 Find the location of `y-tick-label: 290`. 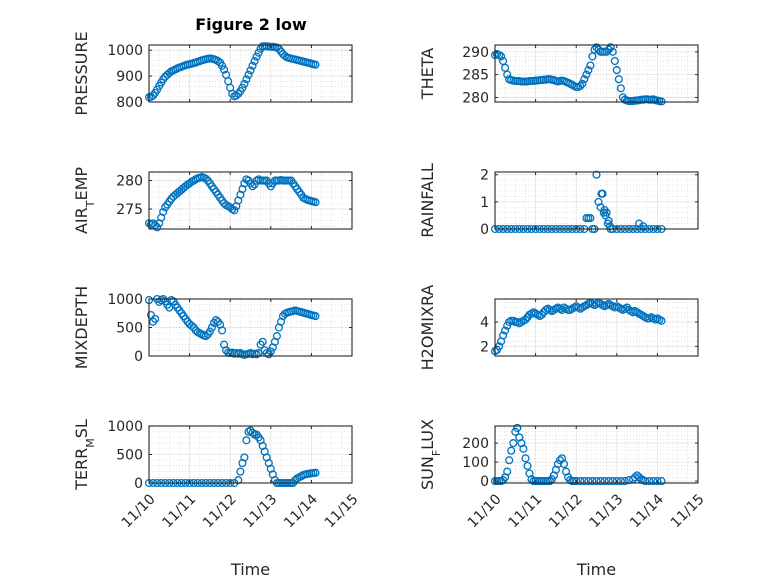

y-tick-label: 290 is located at coordinates (475, 53).